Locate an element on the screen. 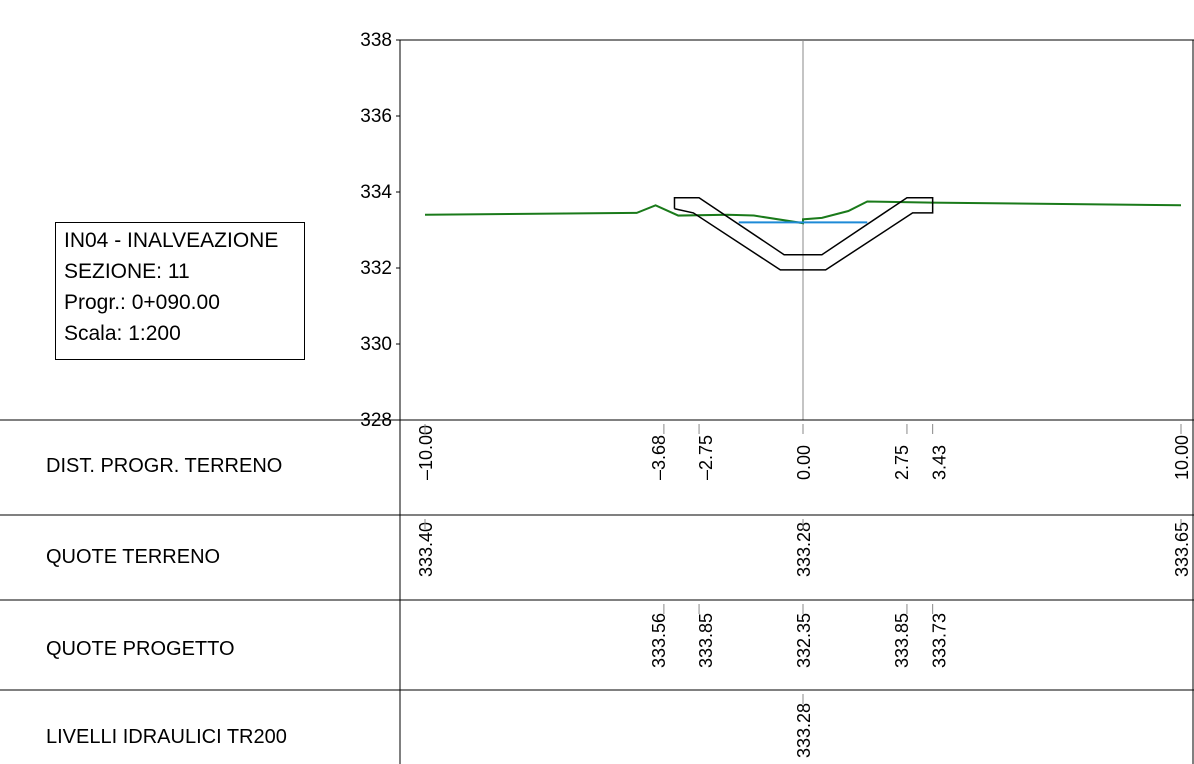  y-tick-label: 334 is located at coordinates (376, 192).